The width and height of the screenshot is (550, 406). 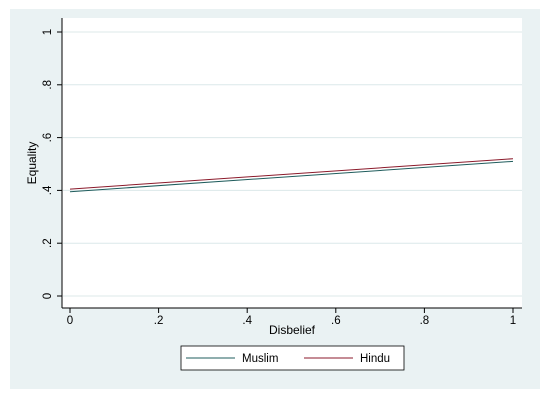 I want to click on y-tick-label: .6, so click(x=48, y=138).